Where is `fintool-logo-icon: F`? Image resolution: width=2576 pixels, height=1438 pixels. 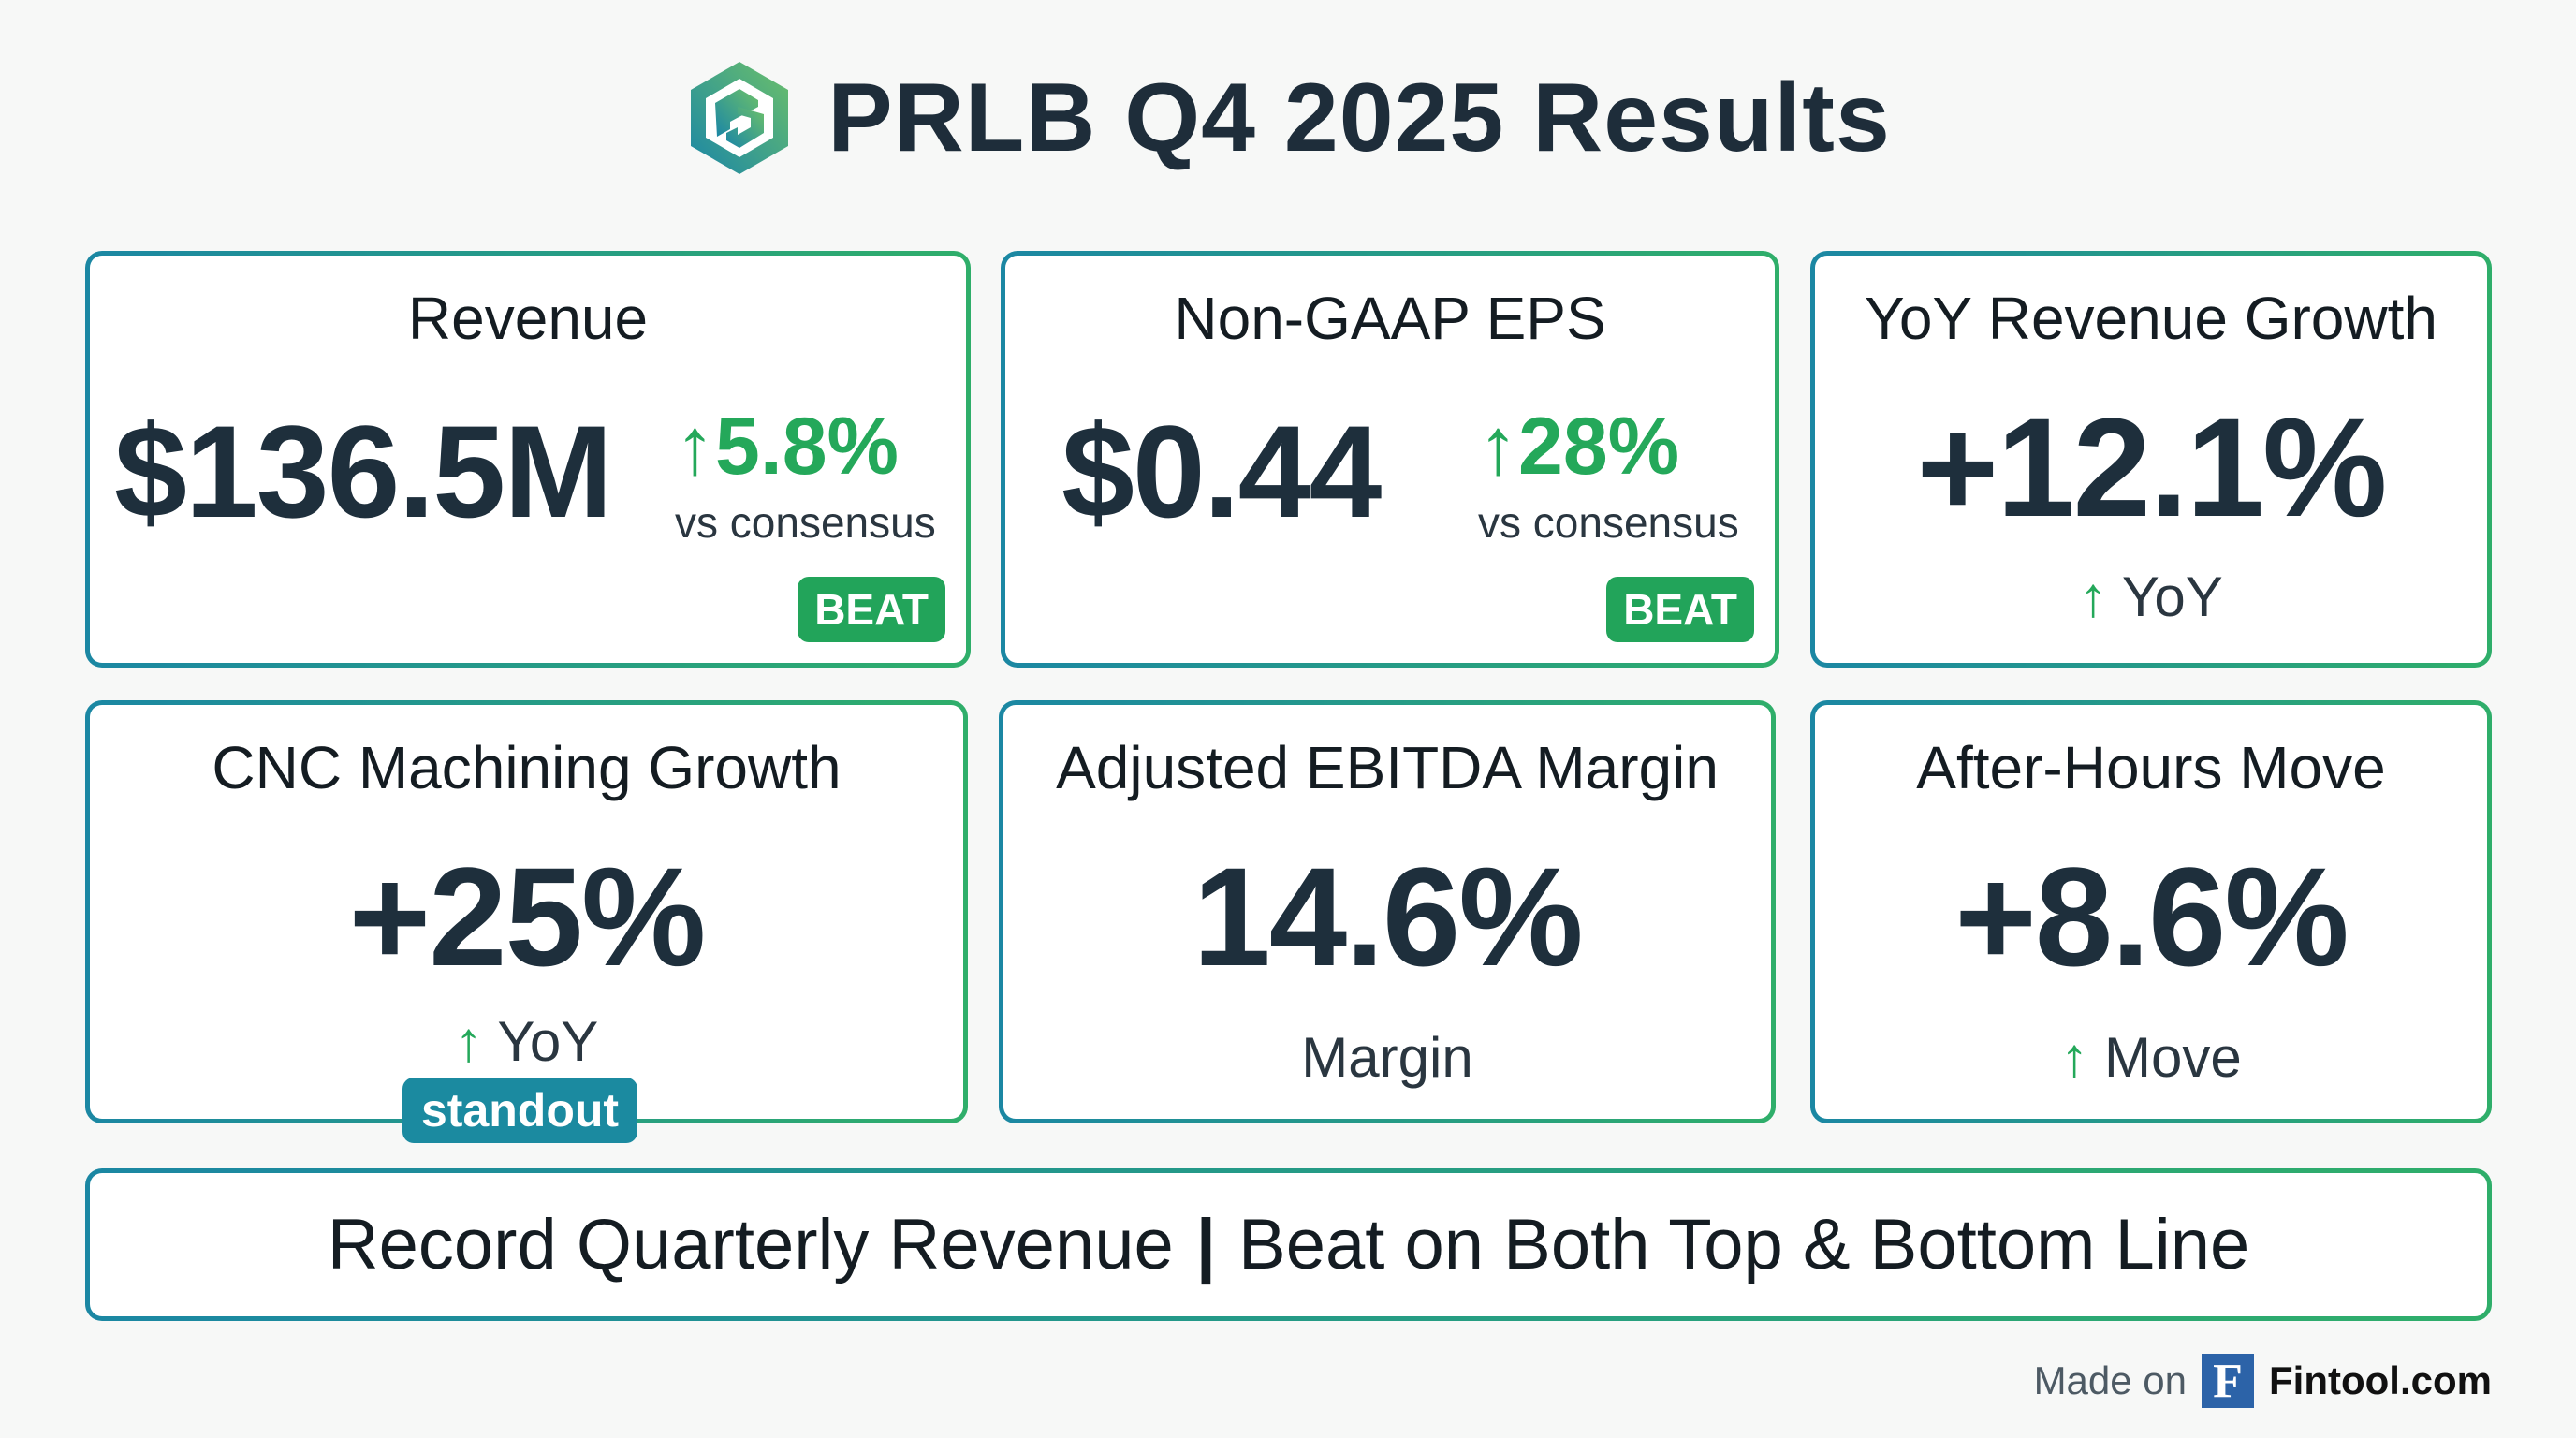 fintool-logo-icon: F is located at coordinates (2228, 1381).